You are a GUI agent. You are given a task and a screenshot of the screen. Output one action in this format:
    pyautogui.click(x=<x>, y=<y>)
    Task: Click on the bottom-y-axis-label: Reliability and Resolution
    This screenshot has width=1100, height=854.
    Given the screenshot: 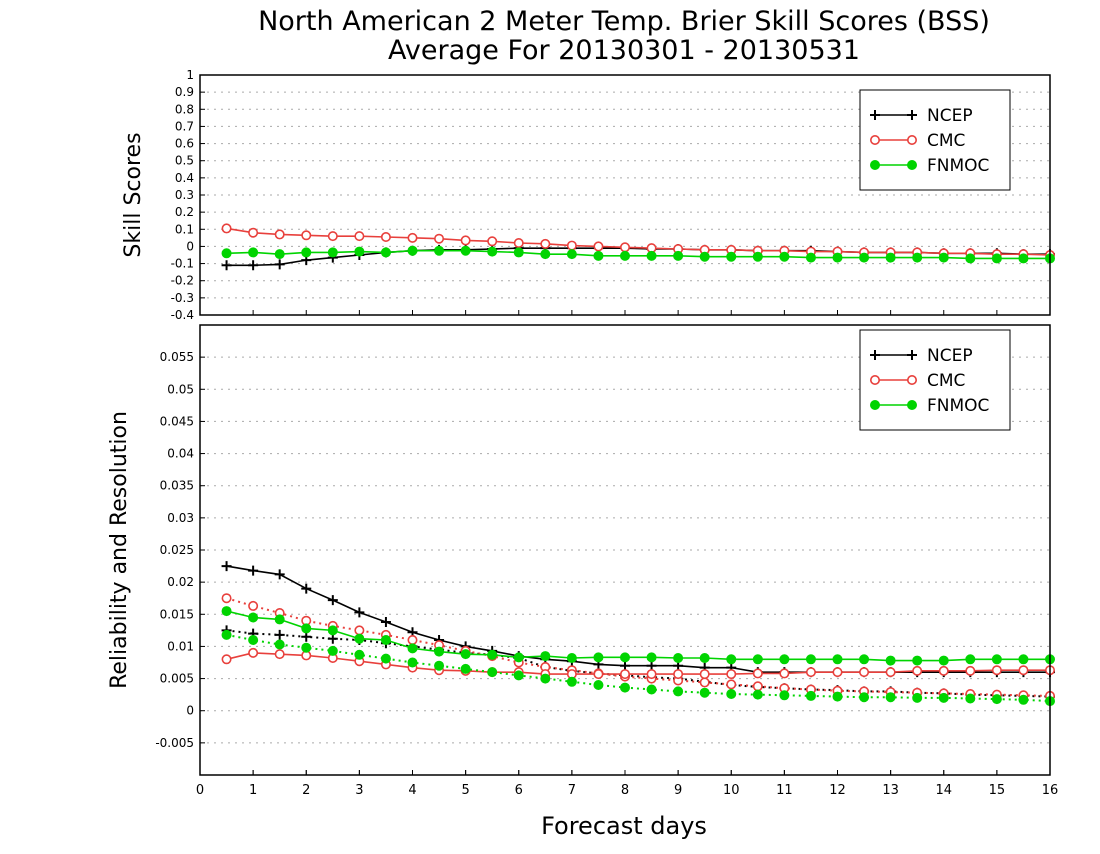 What is the action you would take?
    pyautogui.click(x=119, y=550)
    